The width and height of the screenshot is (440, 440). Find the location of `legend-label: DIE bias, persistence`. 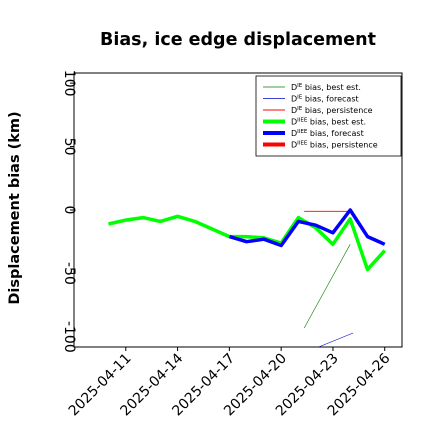

legend-label: DIE bias, persistence is located at coordinates (332, 110).